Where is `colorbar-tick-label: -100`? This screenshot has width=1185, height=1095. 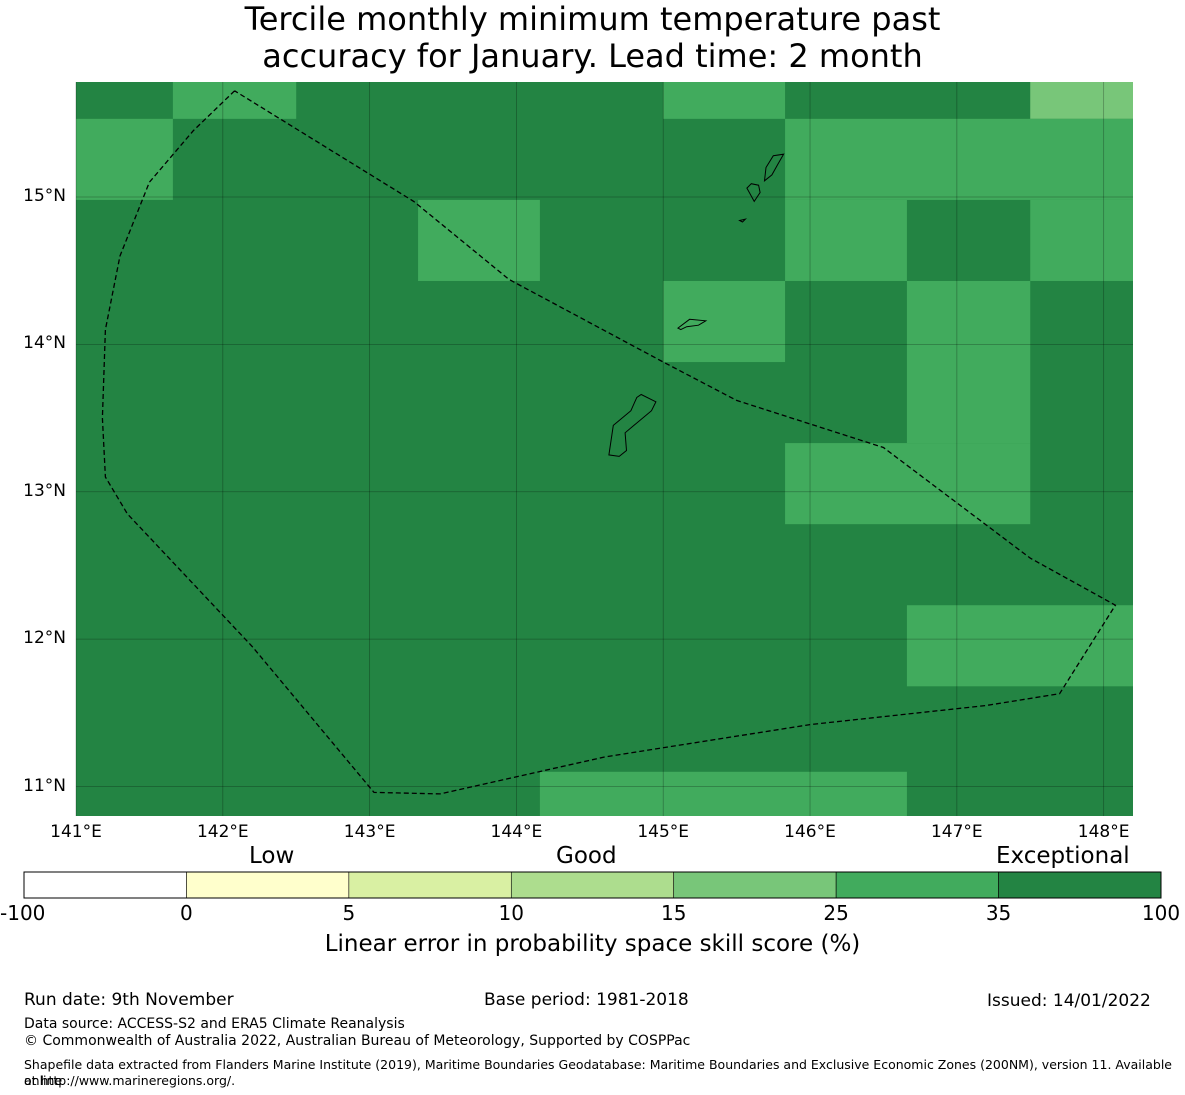 colorbar-tick-label: -100 is located at coordinates (23, 913).